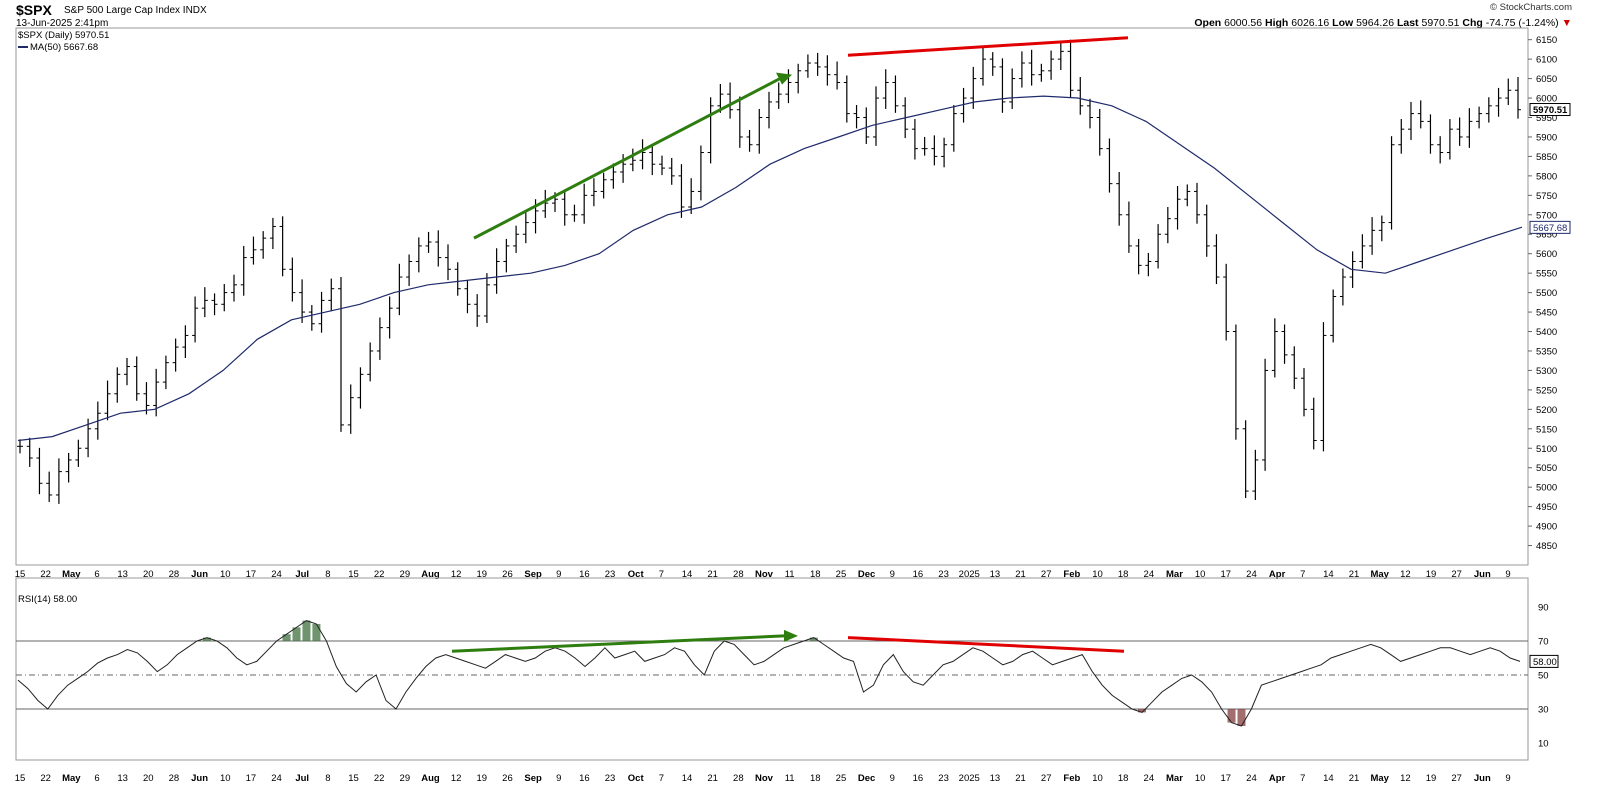 The height and width of the screenshot is (800, 1600). Describe the element at coordinates (34, 10) in the screenshot. I see `ticker-symbol: $SPX` at that location.